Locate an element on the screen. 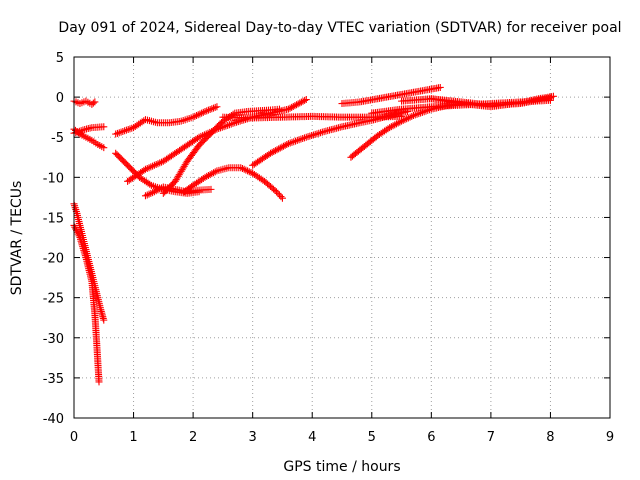 The image size is (640, 480). y-tick-label: -20 is located at coordinates (53, 259).